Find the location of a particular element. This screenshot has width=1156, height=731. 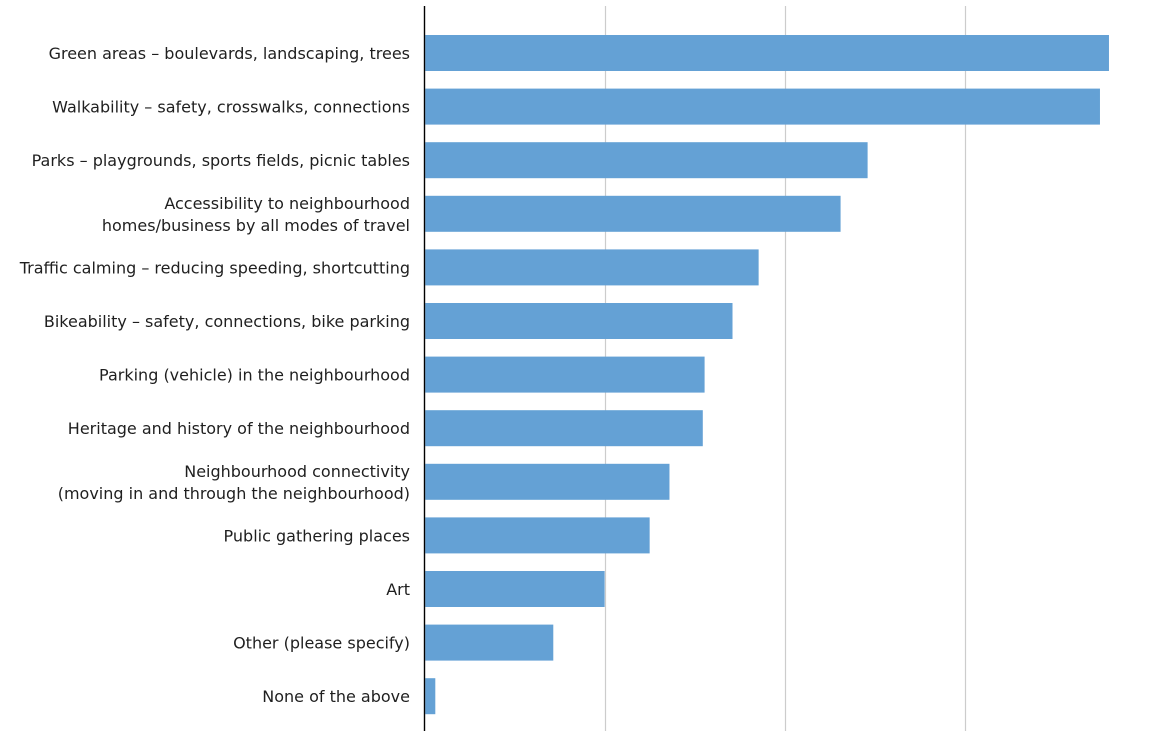

category-label-6: Parking (vehicle) in the neighbourhood is located at coordinates (254, 375).